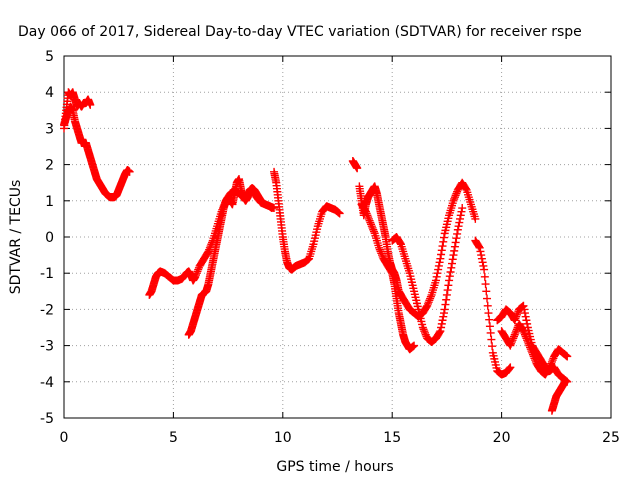  Describe the element at coordinates (97, 152) in the screenshot. I see `series-arc2` at that location.